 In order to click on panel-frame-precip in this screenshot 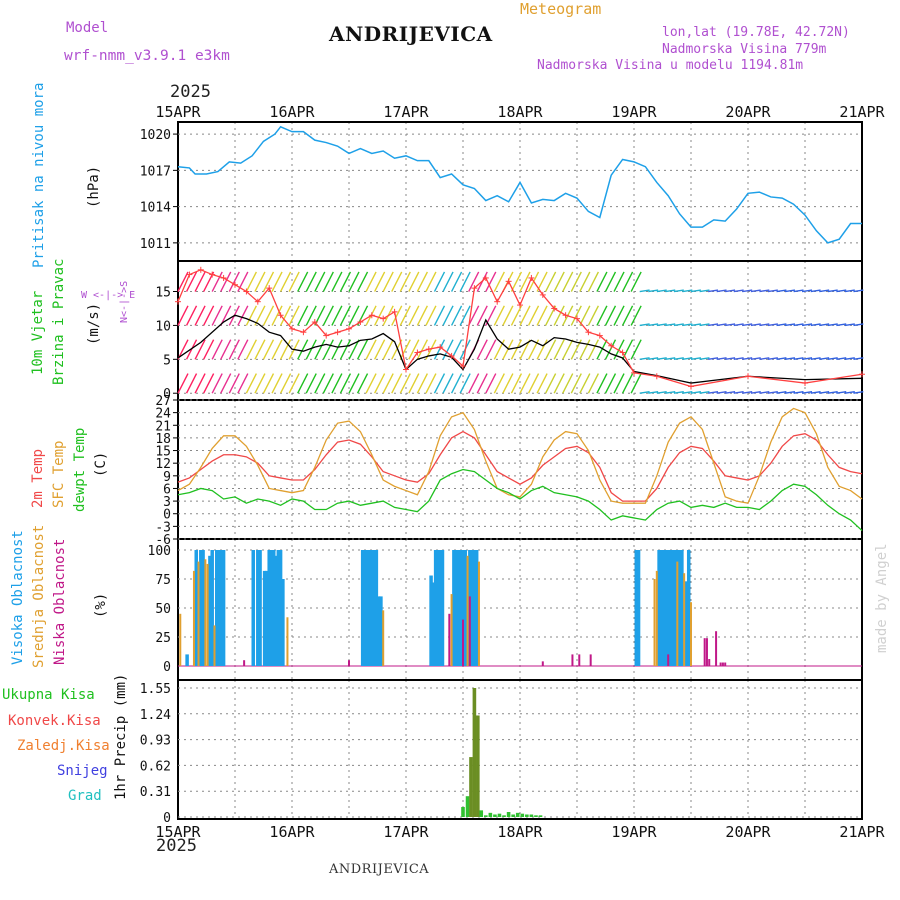, I will do `click(520, 749)`.